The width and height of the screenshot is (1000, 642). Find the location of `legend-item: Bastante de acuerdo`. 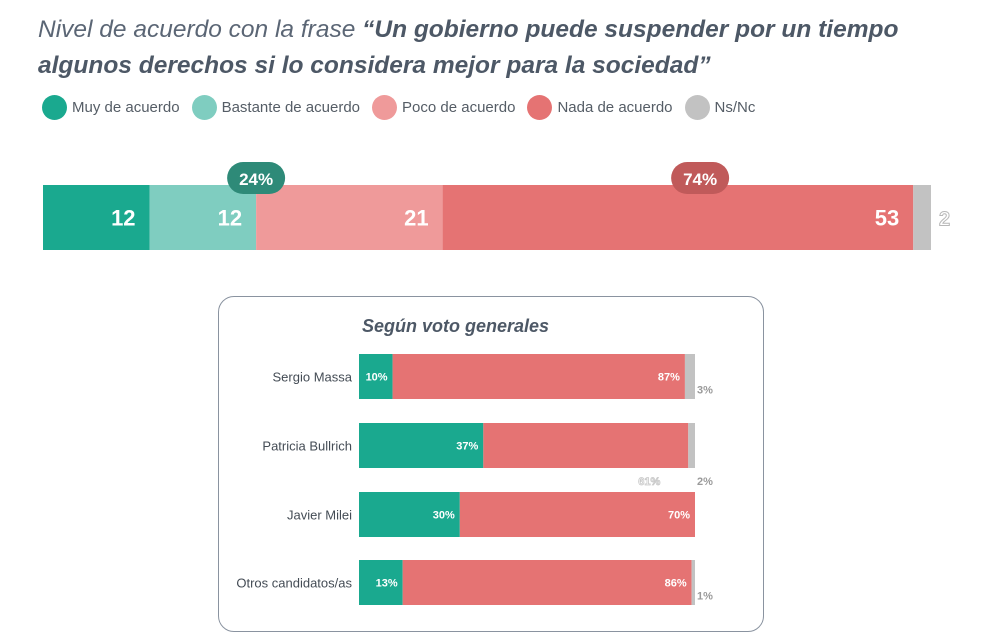

legend-item: Bastante de acuerdo is located at coordinates (276, 107).